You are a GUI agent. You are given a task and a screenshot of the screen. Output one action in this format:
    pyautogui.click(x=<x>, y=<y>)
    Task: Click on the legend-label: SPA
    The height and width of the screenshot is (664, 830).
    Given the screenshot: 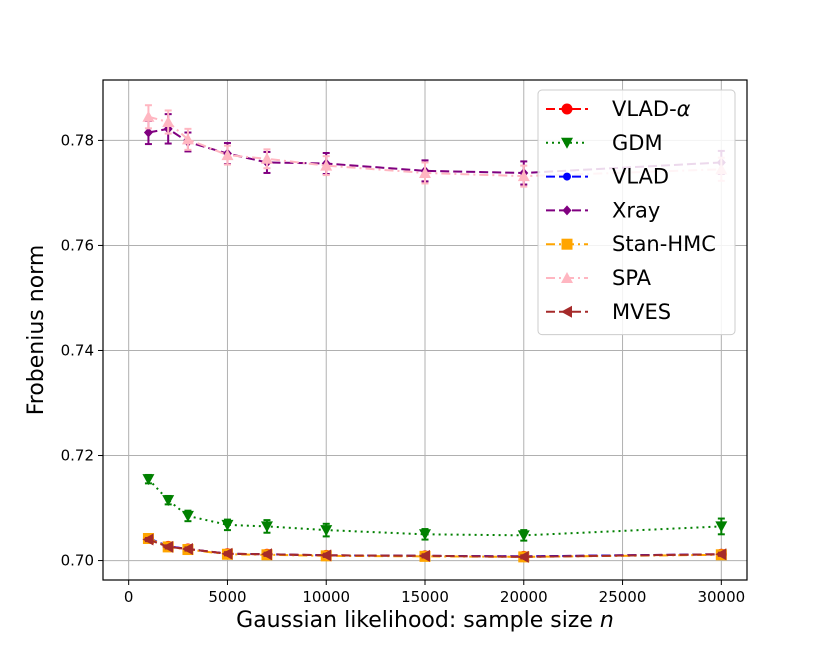 What is the action you would take?
    pyautogui.click(x=632, y=278)
    